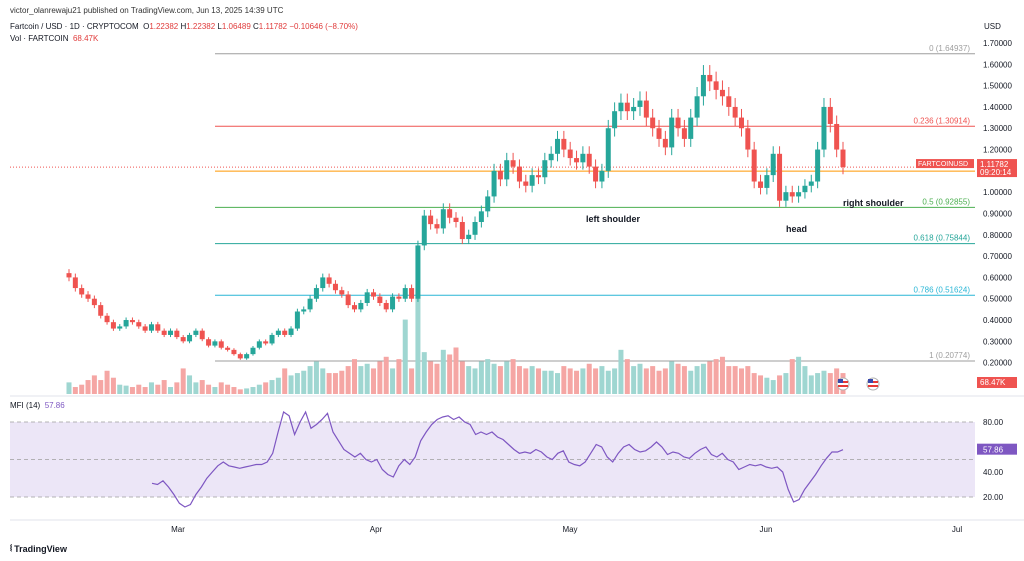  I want to click on pattern-annotation: head, so click(796, 229).